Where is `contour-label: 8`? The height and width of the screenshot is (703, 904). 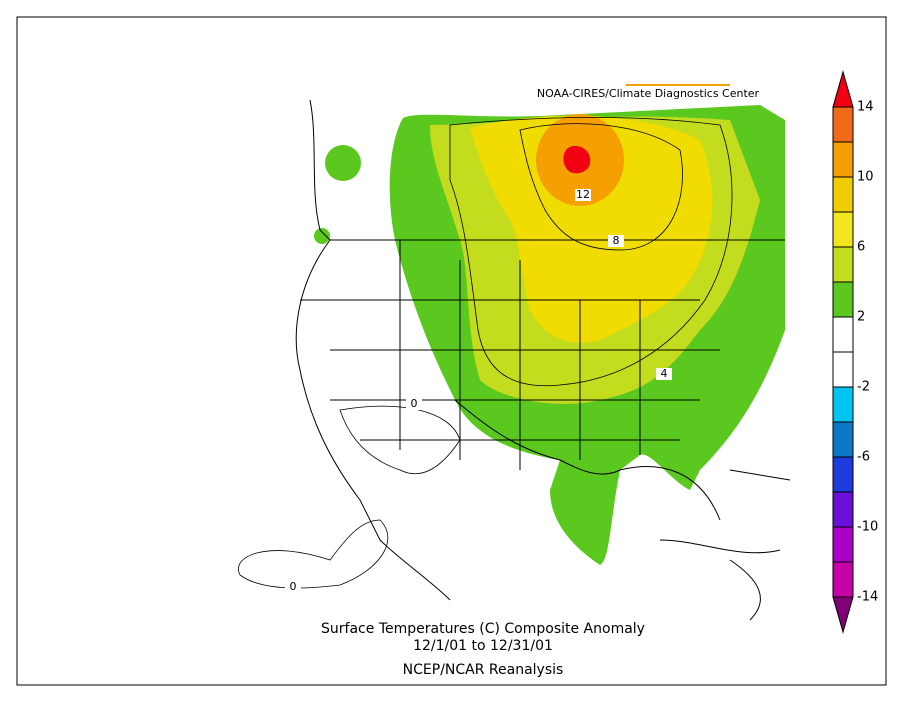
contour-label: 8 is located at coordinates (616, 240).